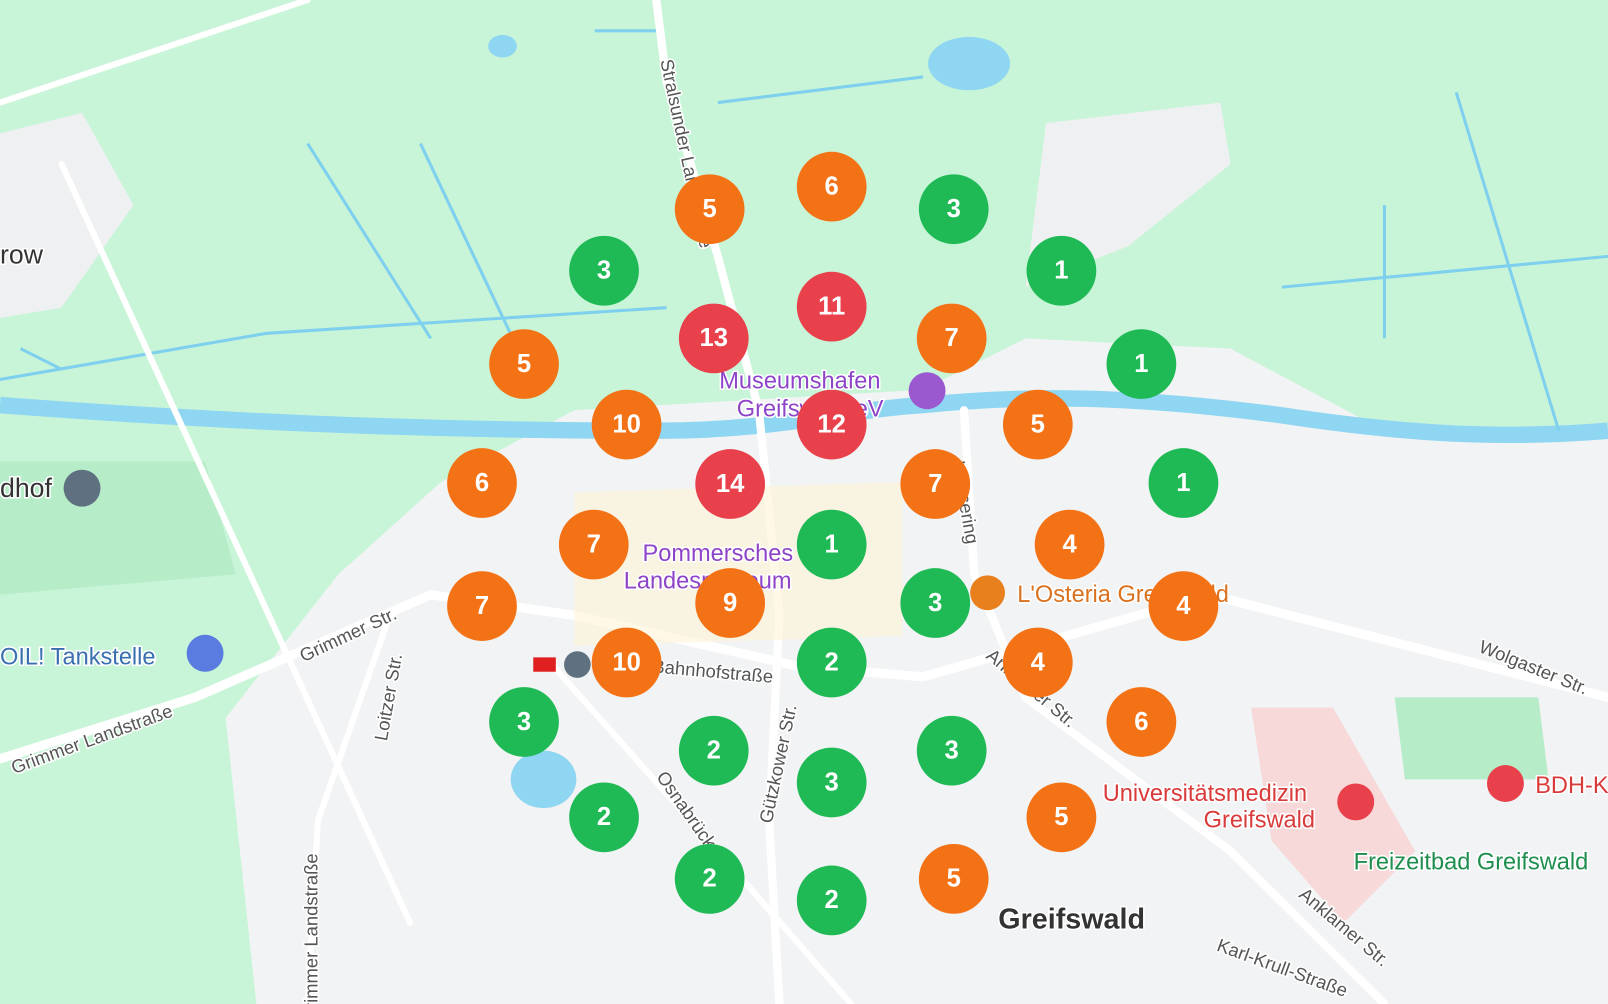 The image size is (1608, 1004). I want to click on cluster-marker: 13, so click(713, 338).